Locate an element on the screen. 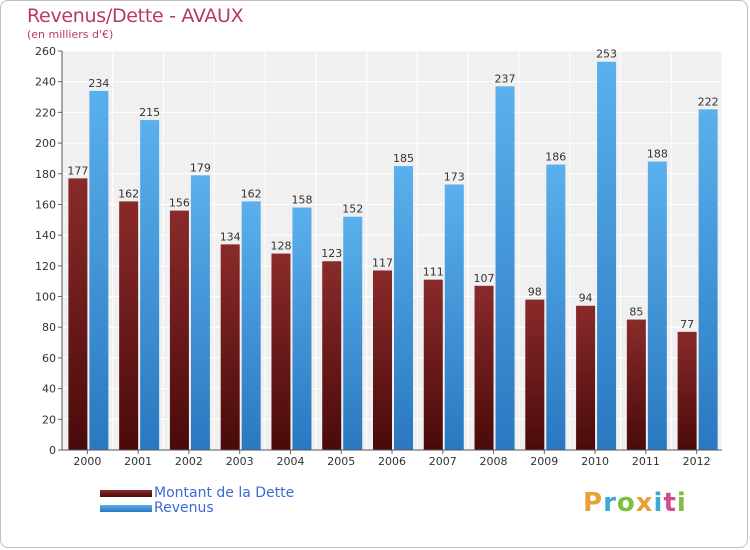 Image resolution: width=750 pixels, height=550 pixels. y-tick-label: 160 is located at coordinates (45, 204).